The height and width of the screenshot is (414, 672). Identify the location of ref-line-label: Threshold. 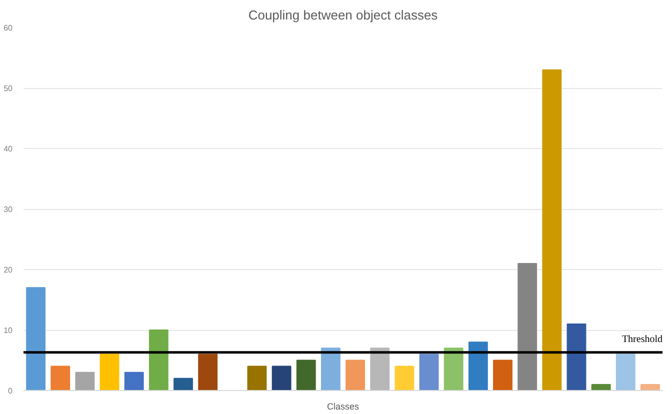
(642, 340).